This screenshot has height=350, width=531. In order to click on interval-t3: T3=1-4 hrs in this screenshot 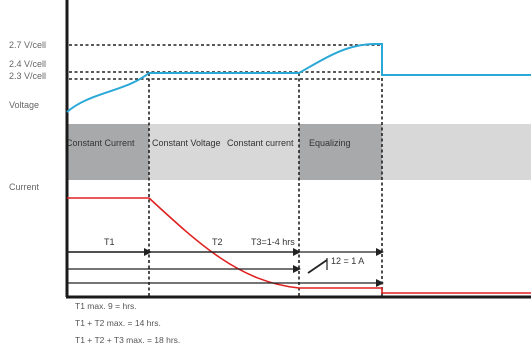, I will do `click(273, 242)`.